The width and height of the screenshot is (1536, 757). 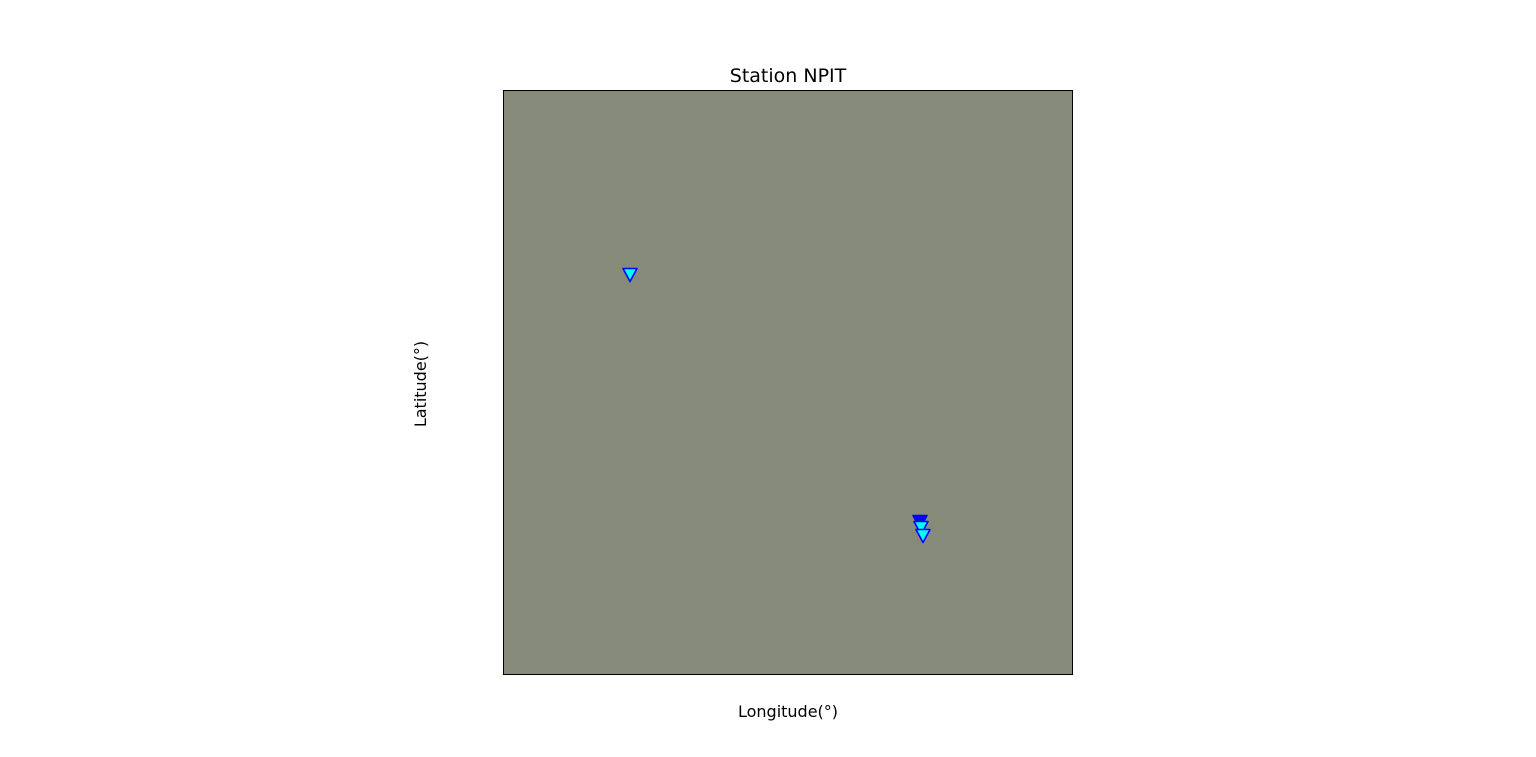 What do you see at coordinates (788, 711) in the screenshot?
I see `x-axis-label: Longitude(°)` at bounding box center [788, 711].